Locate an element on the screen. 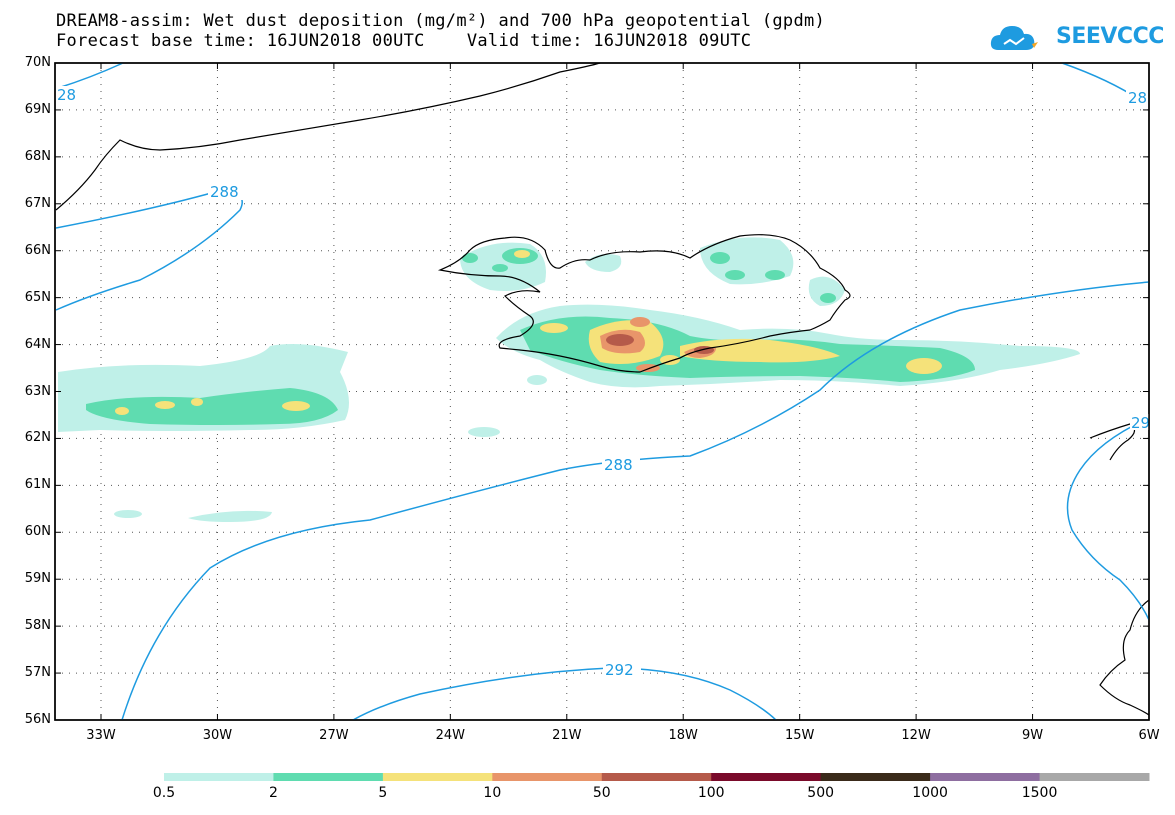 The image size is (1175, 815). colorbar is located at coordinates (657, 777).